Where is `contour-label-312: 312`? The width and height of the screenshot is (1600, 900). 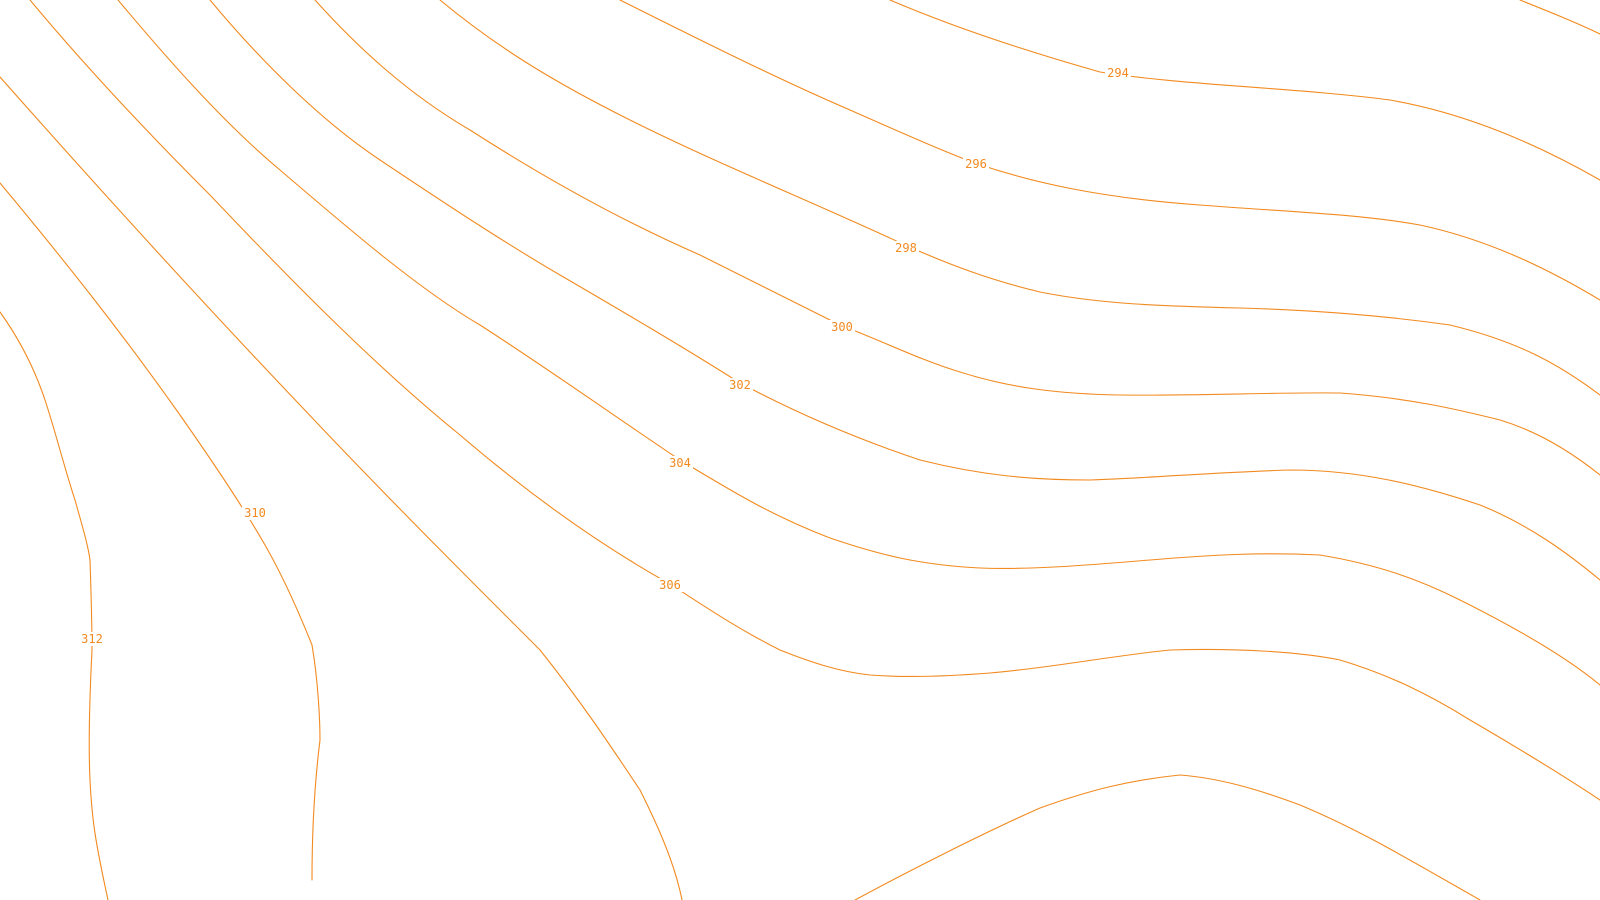
contour-label-312: 312 is located at coordinates (92, 639).